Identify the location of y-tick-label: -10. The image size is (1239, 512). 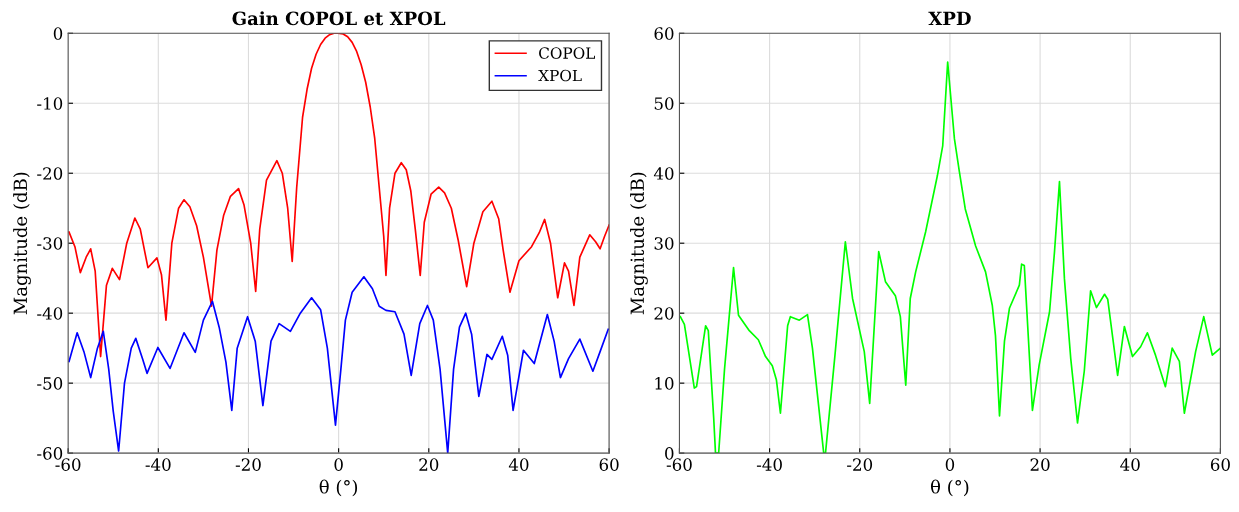
(50, 103).